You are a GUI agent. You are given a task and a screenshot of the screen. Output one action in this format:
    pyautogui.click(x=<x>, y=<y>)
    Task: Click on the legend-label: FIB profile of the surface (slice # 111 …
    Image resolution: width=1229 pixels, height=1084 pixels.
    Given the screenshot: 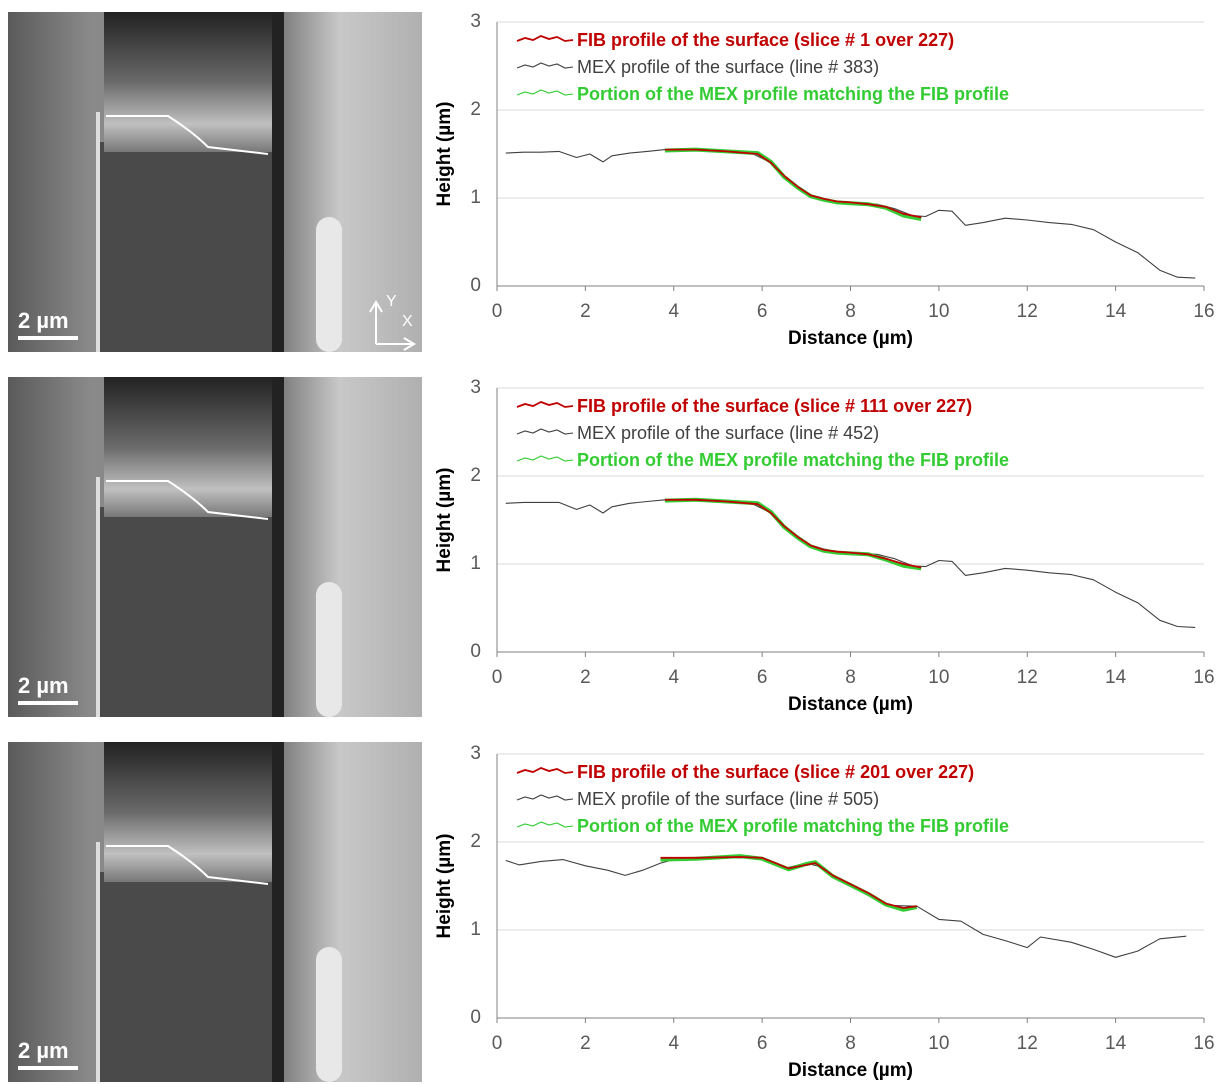 What is the action you would take?
    pyautogui.click(x=774, y=406)
    